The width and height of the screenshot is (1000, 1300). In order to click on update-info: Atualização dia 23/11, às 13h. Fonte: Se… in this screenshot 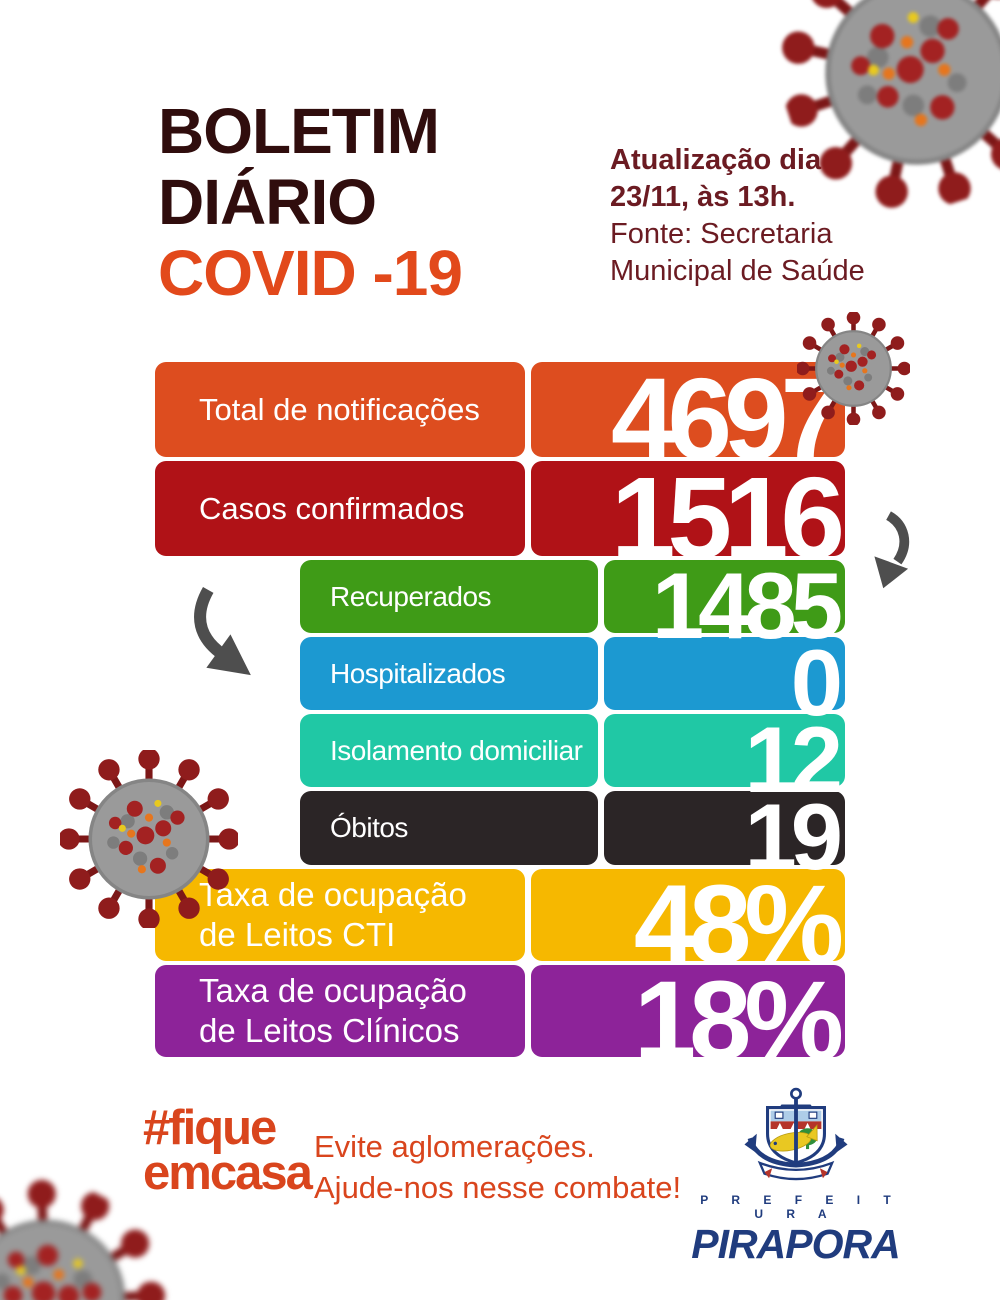, I will do `click(740, 216)`.